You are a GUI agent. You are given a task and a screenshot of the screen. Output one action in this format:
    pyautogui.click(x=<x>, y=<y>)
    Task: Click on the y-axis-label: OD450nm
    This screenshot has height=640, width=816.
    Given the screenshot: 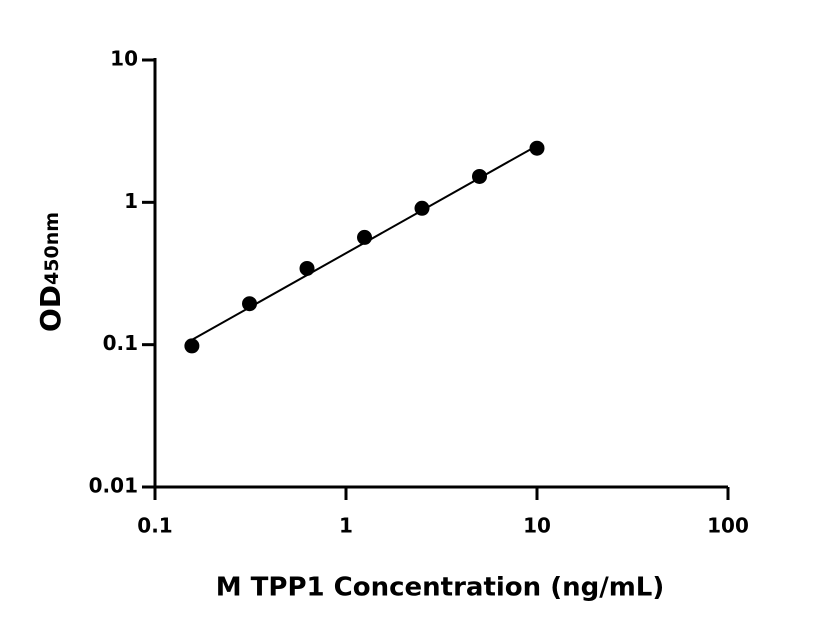 What is the action you would take?
    pyautogui.click(x=50, y=272)
    